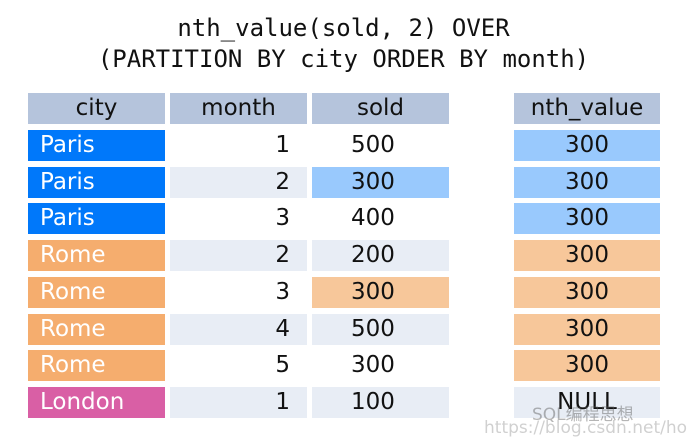 The width and height of the screenshot is (687, 444). What do you see at coordinates (380, 402) in the screenshot?
I see `cell-sold: 100` at bounding box center [380, 402].